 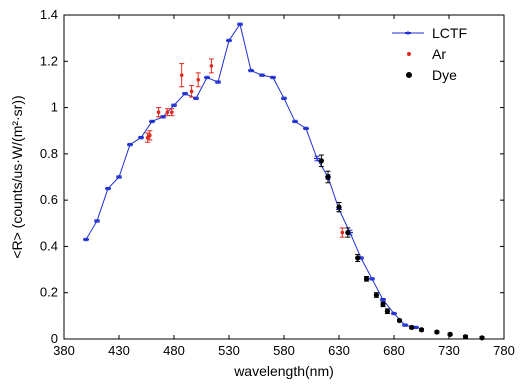 I want to click on legend-label: Ar, so click(x=439, y=54).